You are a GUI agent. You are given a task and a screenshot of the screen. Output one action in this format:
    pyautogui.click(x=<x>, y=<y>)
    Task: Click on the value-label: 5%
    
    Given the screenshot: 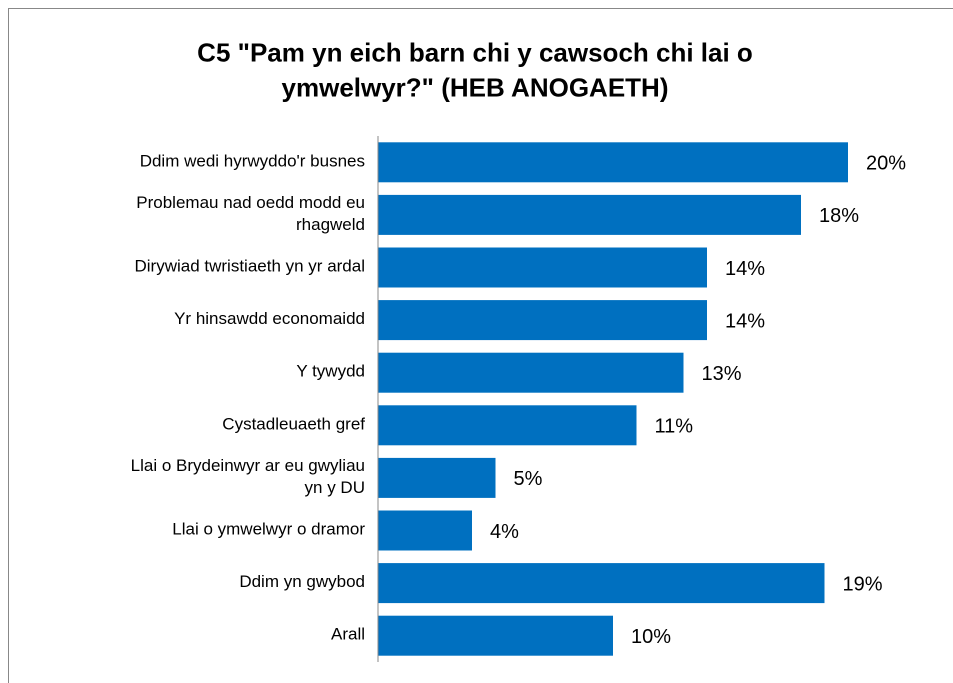 What is the action you would take?
    pyautogui.click(x=528, y=479)
    